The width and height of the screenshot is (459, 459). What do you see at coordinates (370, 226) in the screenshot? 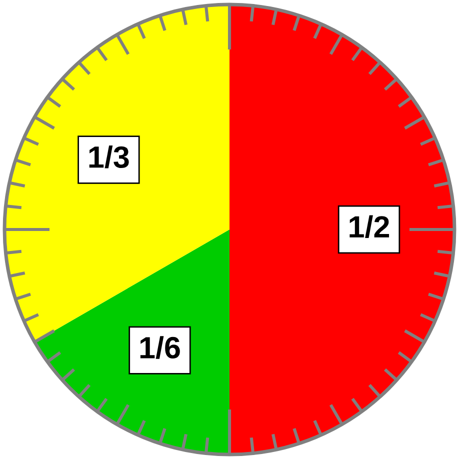
I see `data-label: 1/2` at bounding box center [370, 226].